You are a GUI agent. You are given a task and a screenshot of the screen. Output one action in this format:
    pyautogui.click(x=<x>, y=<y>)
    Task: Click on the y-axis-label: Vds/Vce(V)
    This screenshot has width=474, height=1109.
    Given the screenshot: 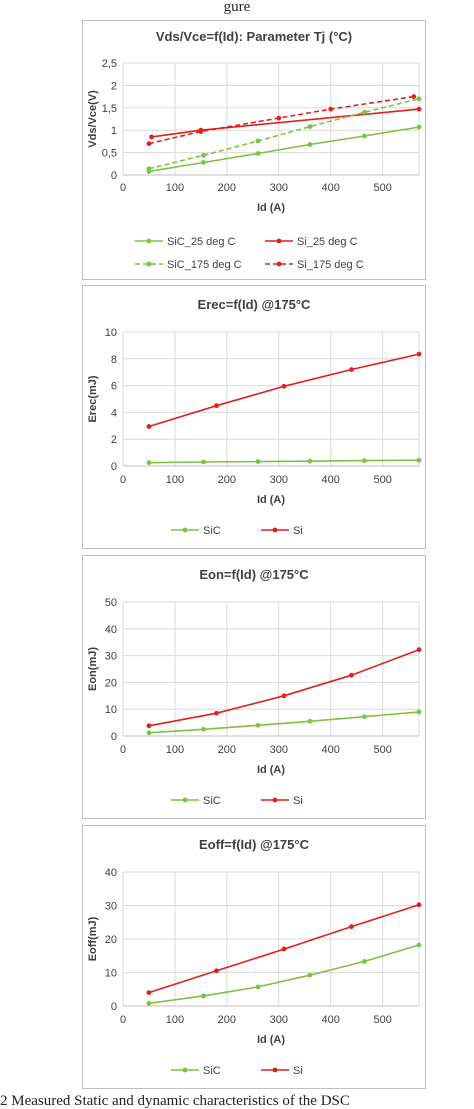 What is the action you would take?
    pyautogui.click(x=93, y=119)
    